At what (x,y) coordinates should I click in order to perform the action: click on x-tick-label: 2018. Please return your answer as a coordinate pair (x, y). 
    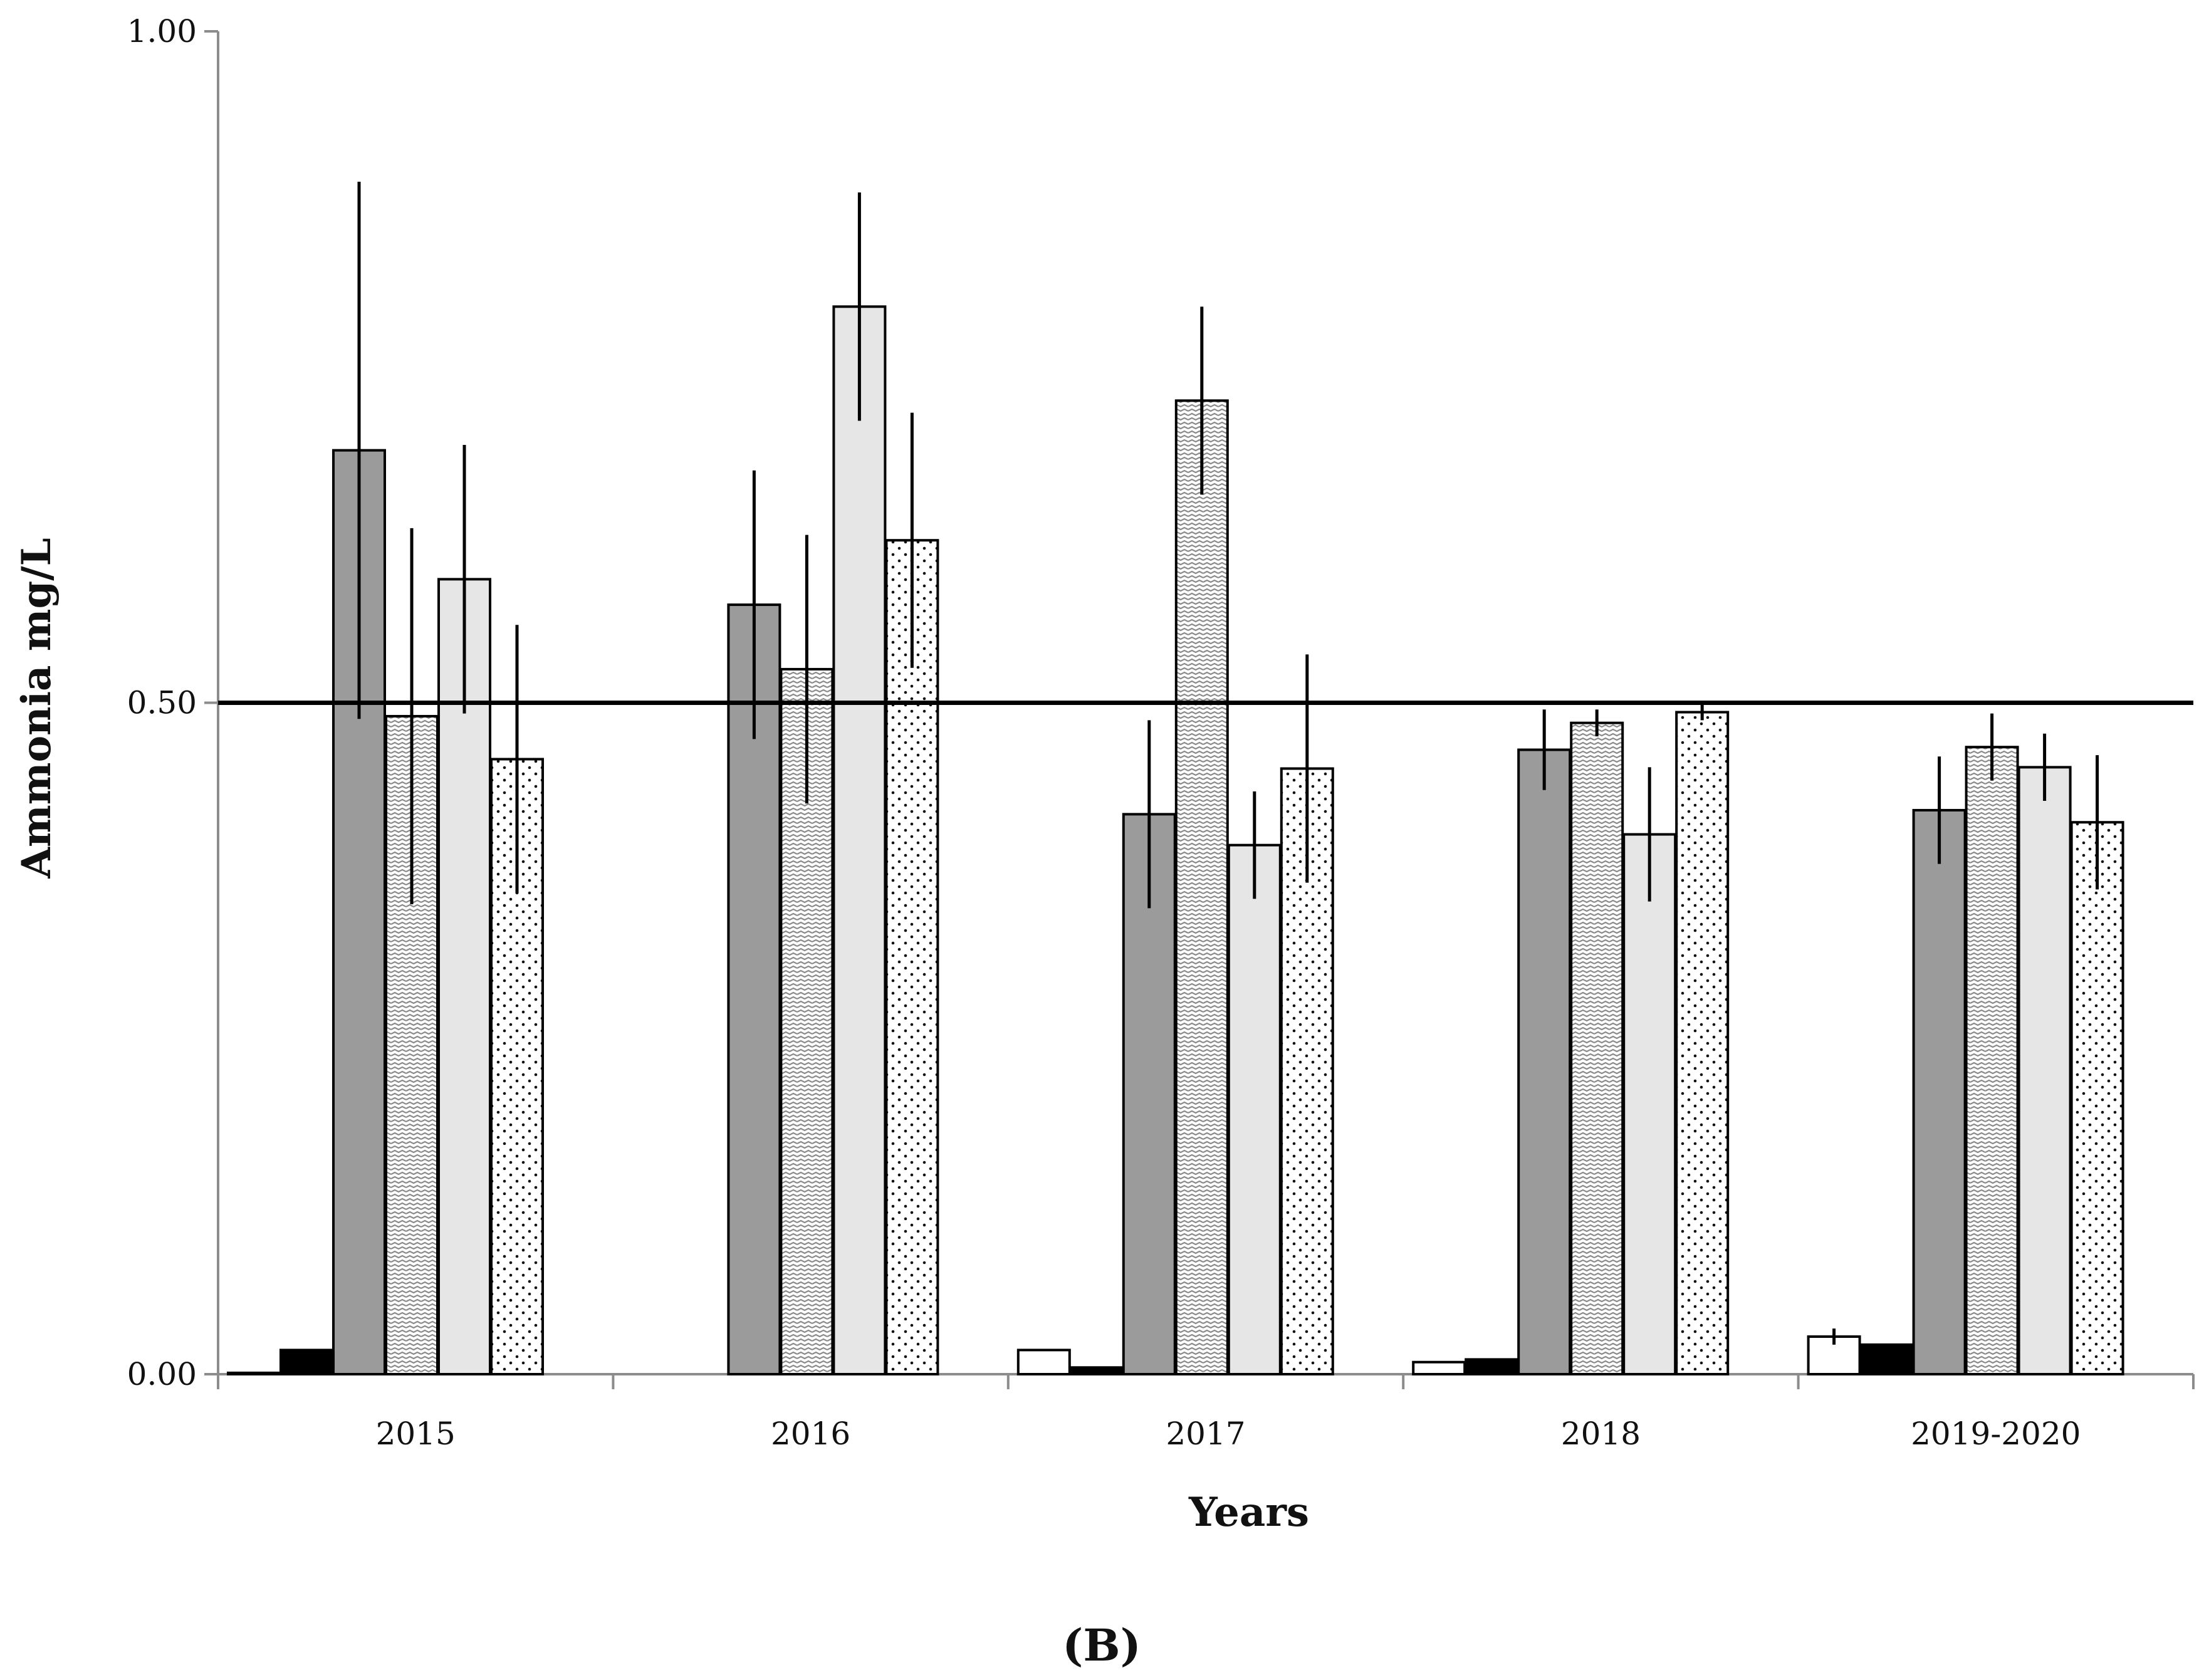
    Looking at the image, I should click on (1601, 1434).